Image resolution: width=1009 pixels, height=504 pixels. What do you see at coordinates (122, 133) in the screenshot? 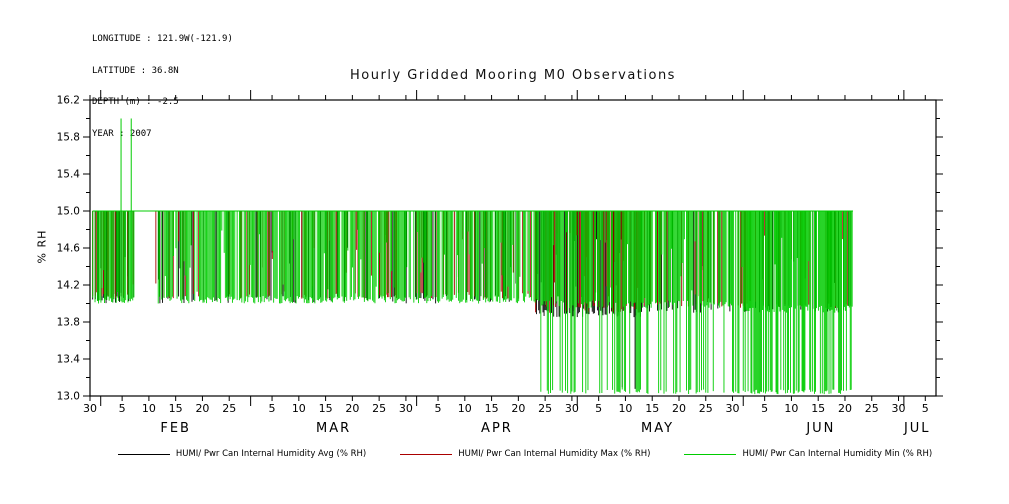
I see `info-year: YEAR : 2007` at bounding box center [122, 133].